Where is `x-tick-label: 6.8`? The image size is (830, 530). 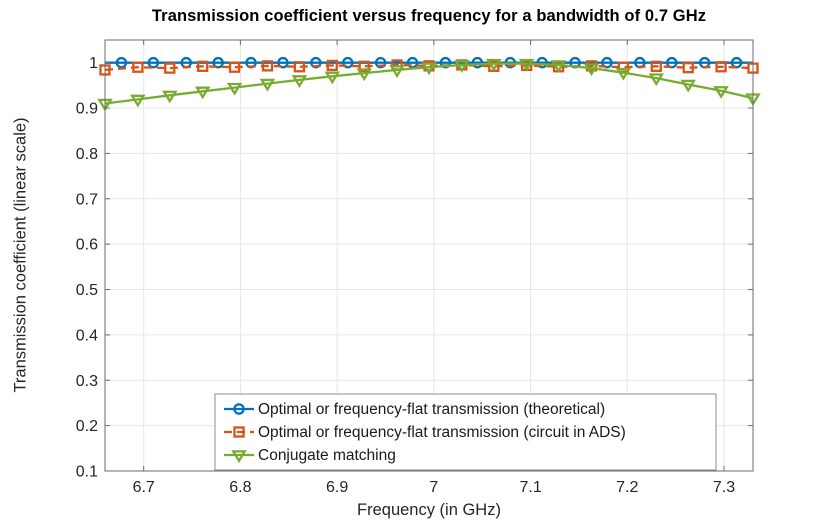 x-tick-label: 6.8 is located at coordinates (240, 487).